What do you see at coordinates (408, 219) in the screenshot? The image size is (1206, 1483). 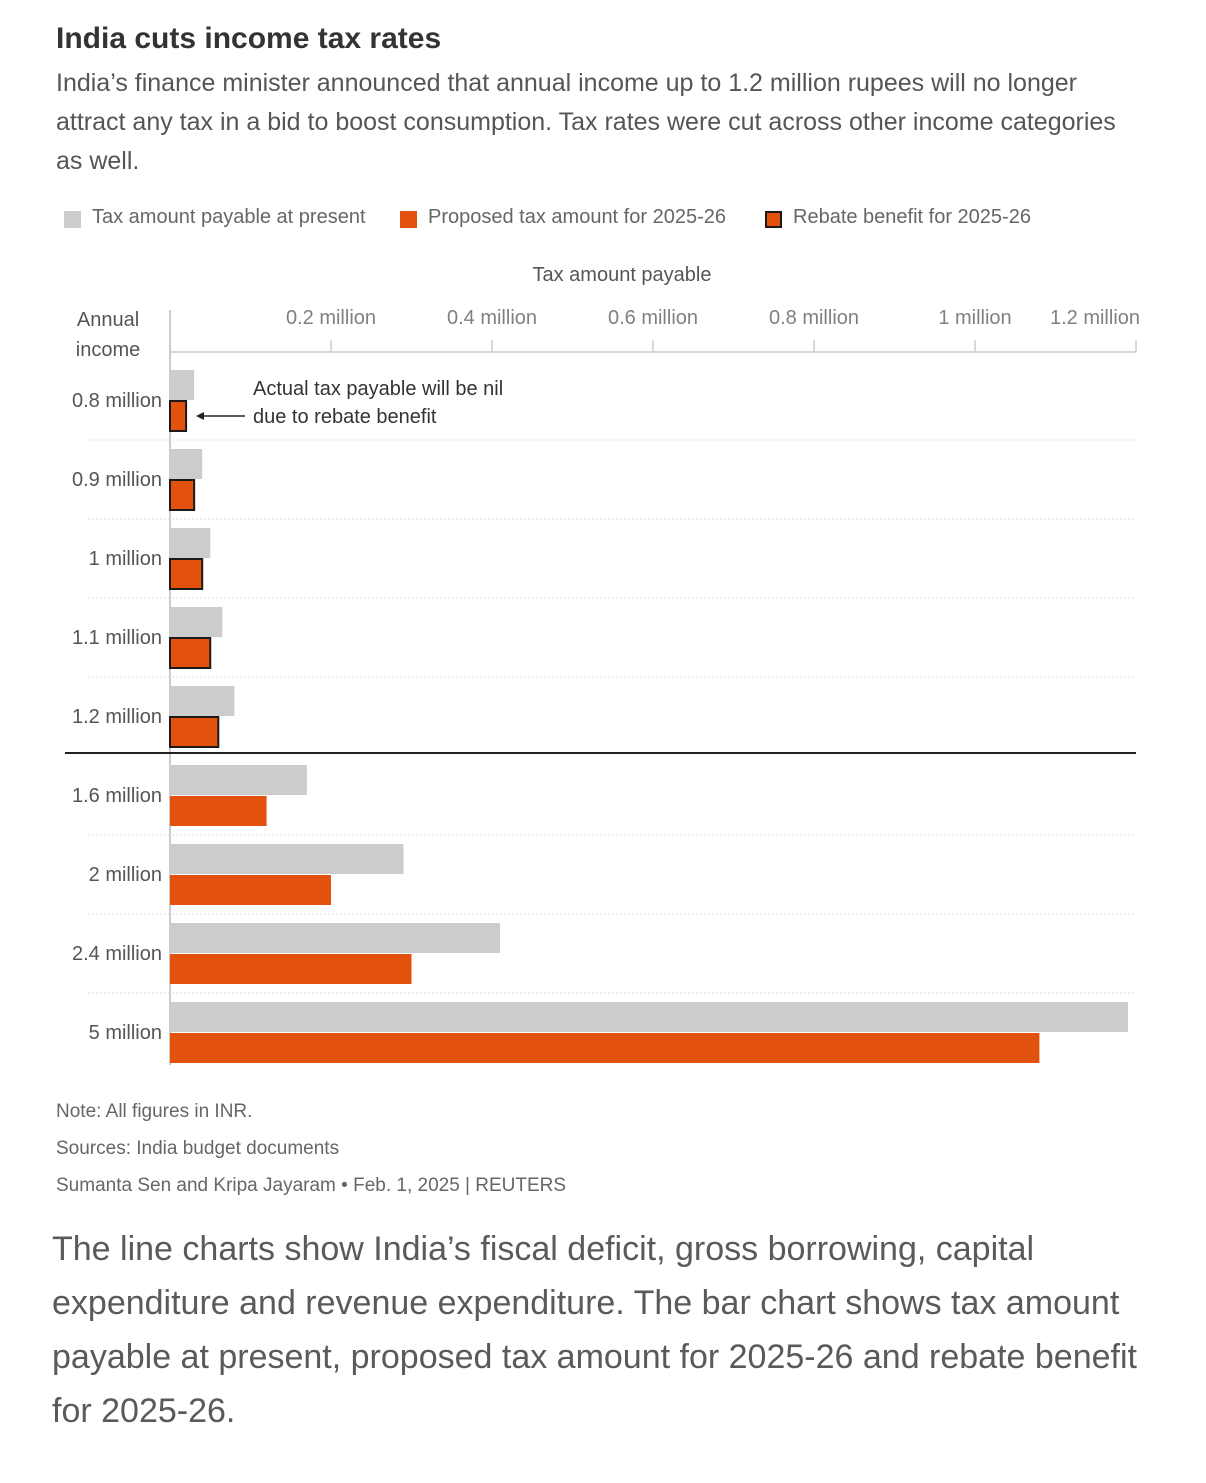 I see `legend-swatch-proposed` at bounding box center [408, 219].